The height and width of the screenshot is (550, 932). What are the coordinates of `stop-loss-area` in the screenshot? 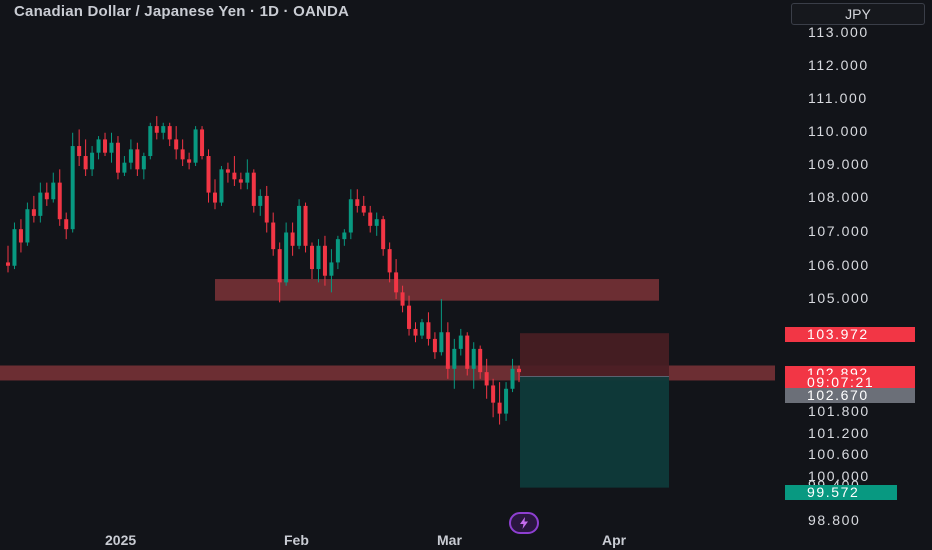 It's located at (594, 355).